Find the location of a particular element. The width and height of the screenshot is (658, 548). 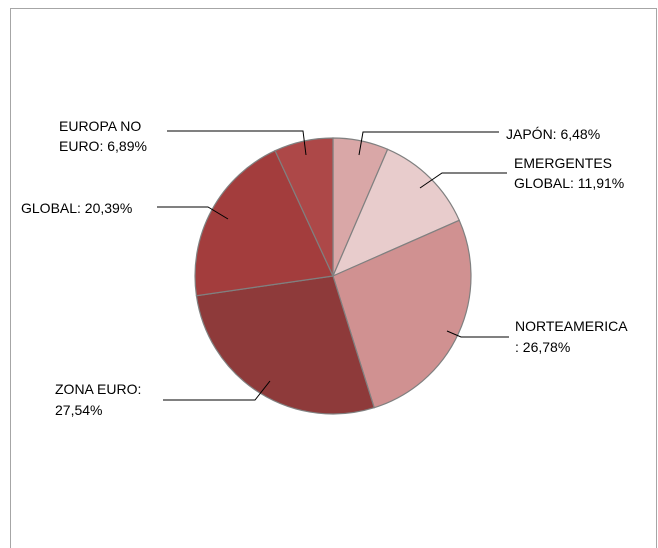

leader-line-norteamerica is located at coordinates (477, 334).